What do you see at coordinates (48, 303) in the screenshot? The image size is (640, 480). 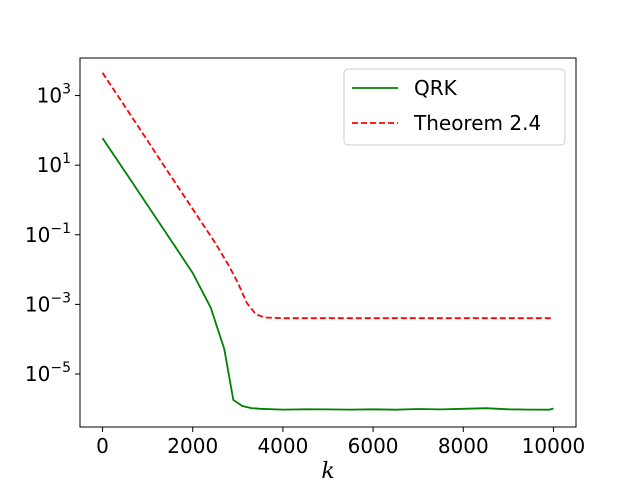 I see `y-tick-label: 10⁻³` at bounding box center [48, 303].